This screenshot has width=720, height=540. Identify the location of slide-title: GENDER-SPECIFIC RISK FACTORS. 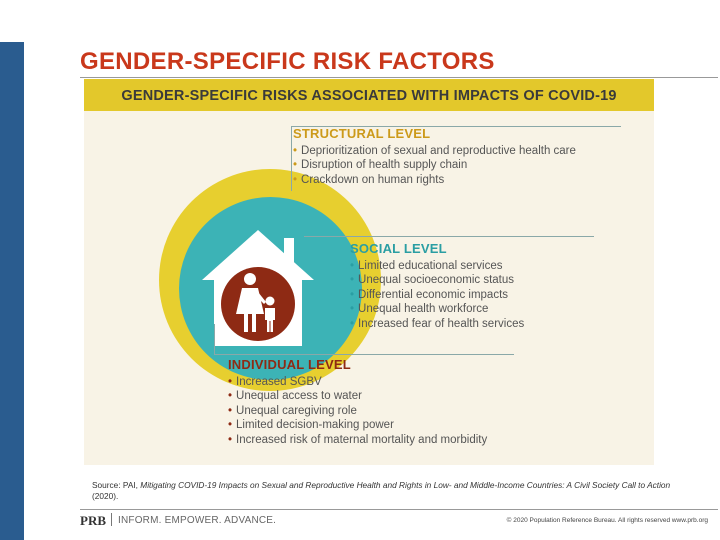
(287, 61).